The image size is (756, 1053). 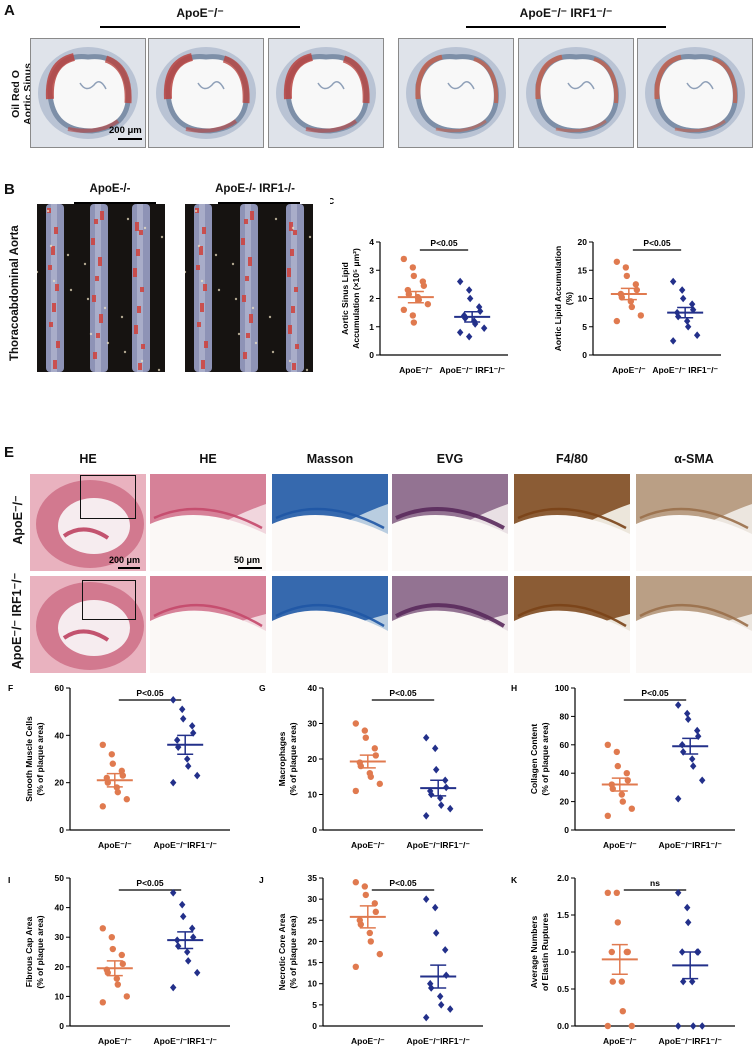 I want to click on y-tick-label: 100, so click(x=562, y=688).